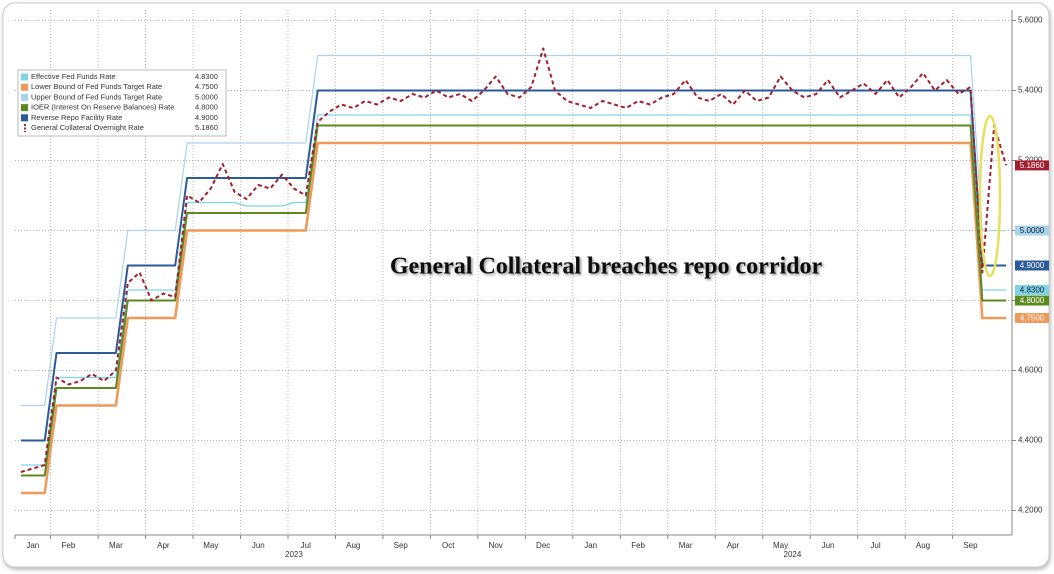  What do you see at coordinates (1030, 160) in the screenshot?
I see `y-tick-label: 5.2000` at bounding box center [1030, 160].